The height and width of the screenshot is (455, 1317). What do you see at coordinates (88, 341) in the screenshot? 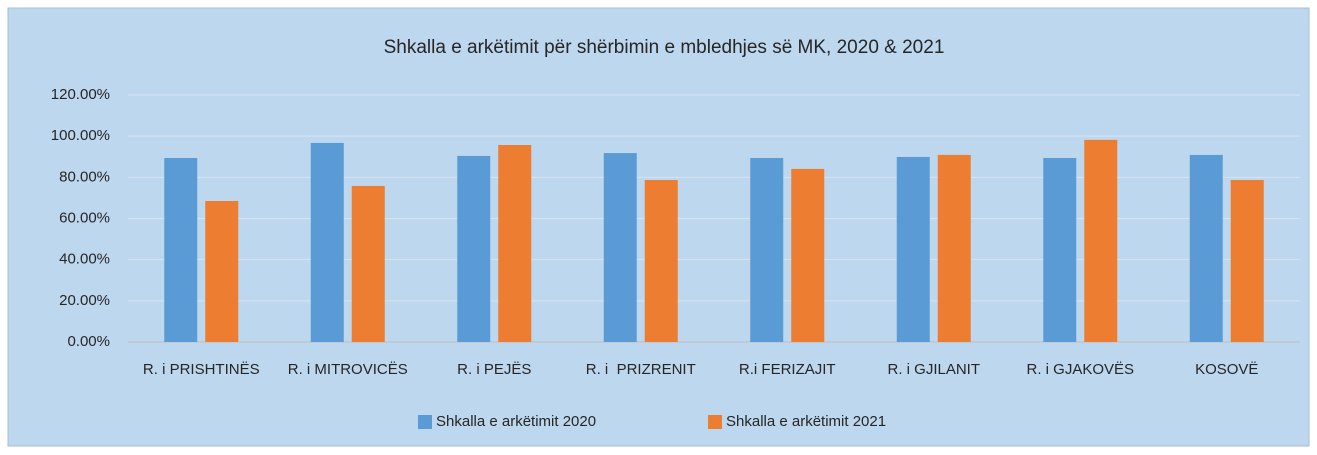
I see `y-tick-label: 0.00%` at bounding box center [88, 341].